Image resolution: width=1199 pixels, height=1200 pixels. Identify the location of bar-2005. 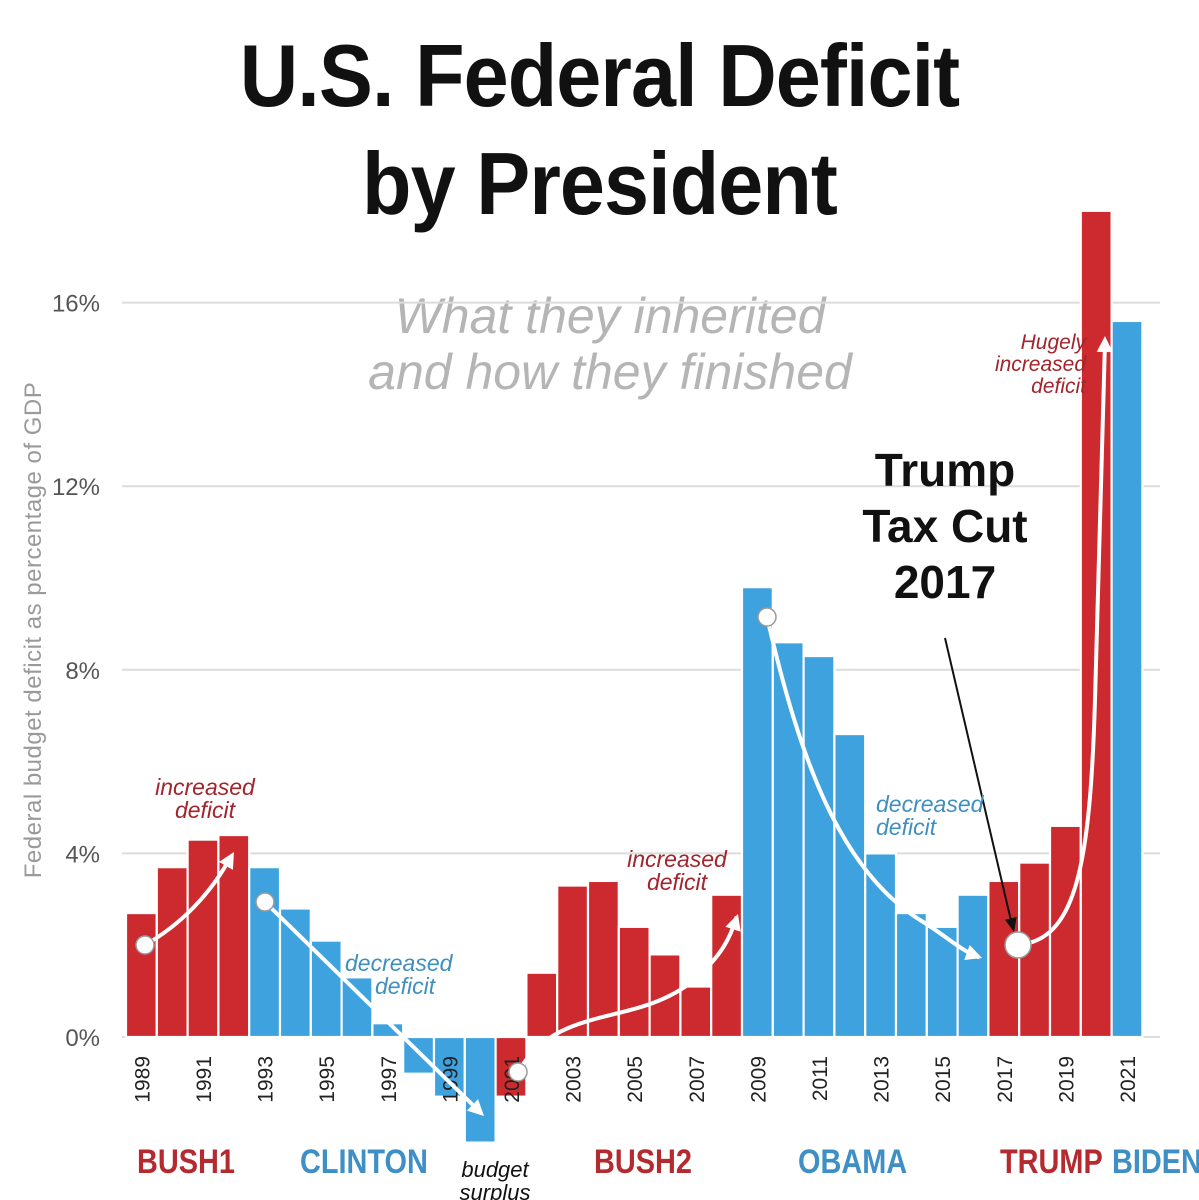
(634, 982).